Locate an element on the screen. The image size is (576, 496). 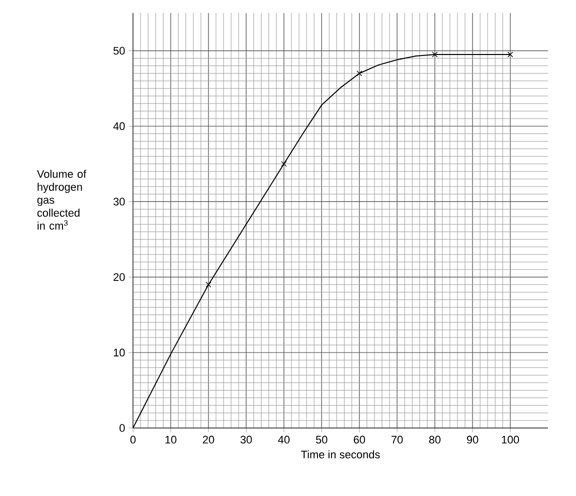
y-tick-label: 10 is located at coordinates (119, 352).